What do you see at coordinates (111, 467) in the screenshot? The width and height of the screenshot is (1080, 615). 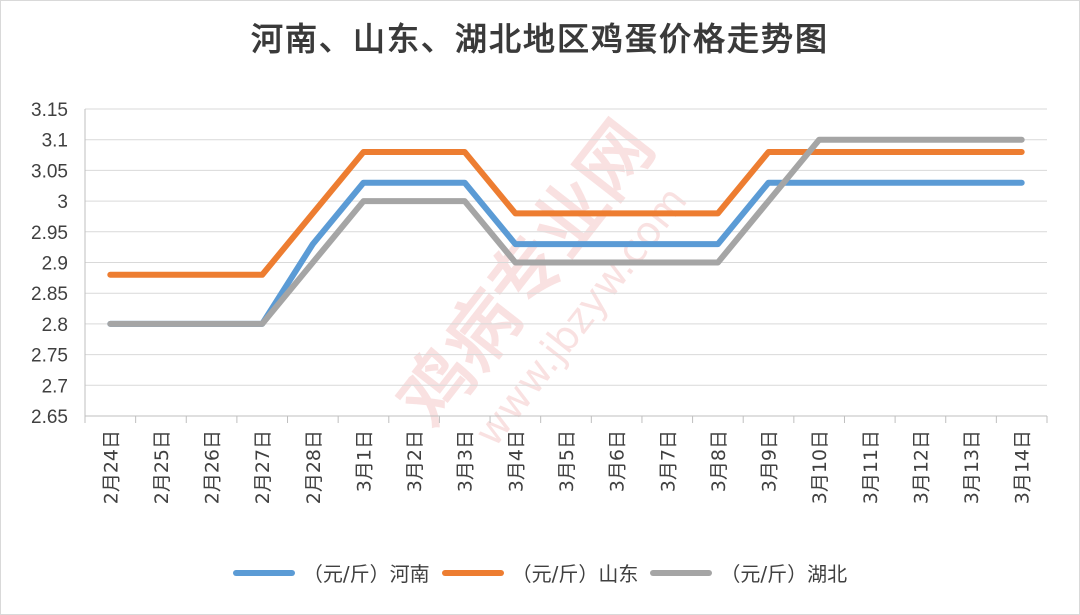 I see `x-tick-label: 2月24日` at bounding box center [111, 467].